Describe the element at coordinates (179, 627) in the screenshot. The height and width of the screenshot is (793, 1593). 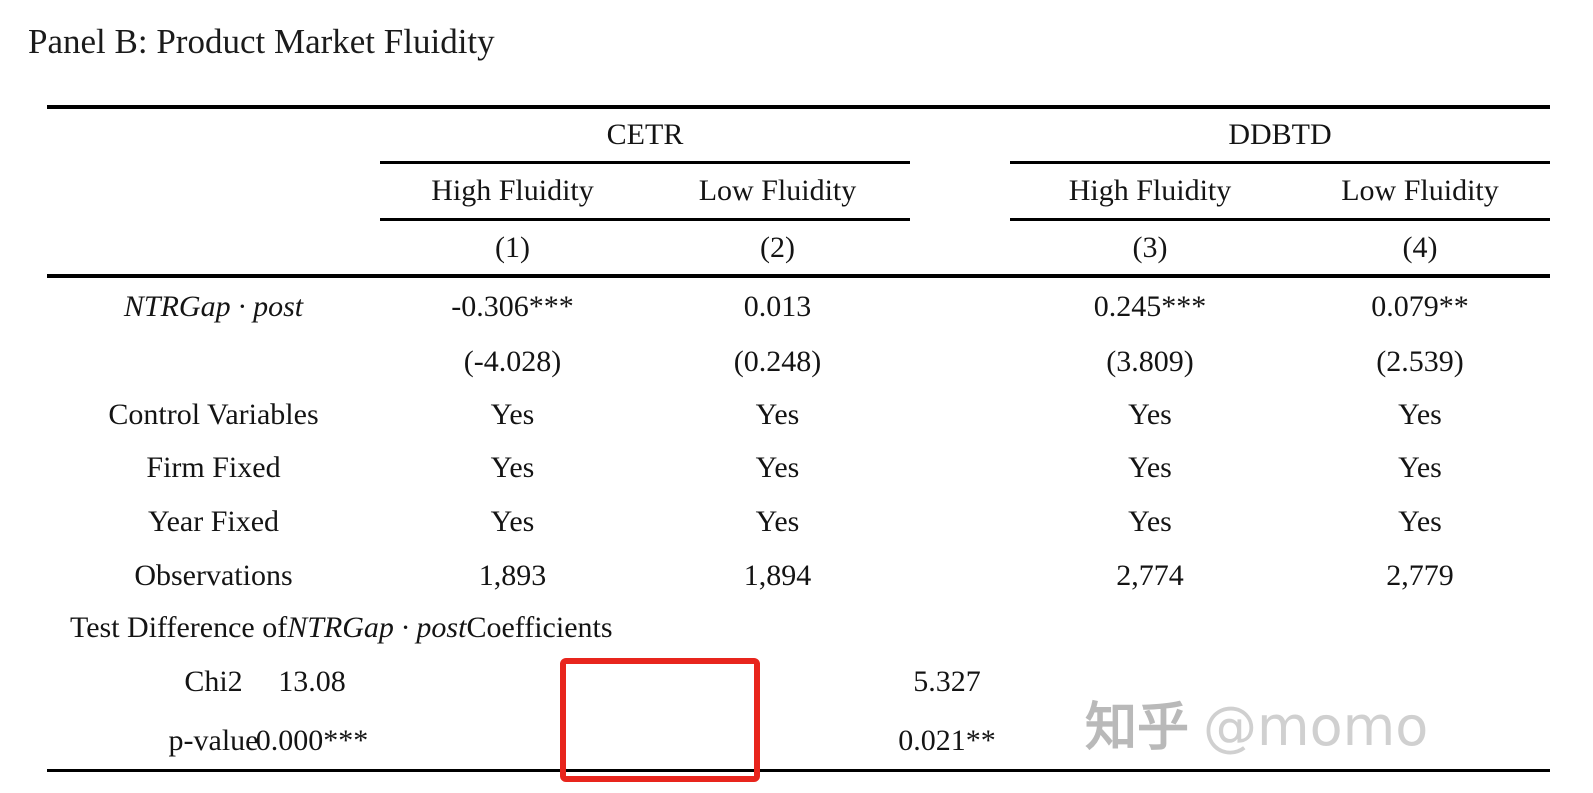
I see `test-difference-prefix: Test Difference of` at that location.